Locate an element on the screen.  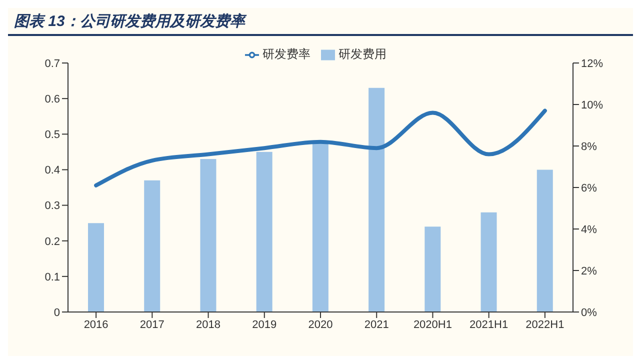
y-tick-label: 0.2 is located at coordinates (52, 242).